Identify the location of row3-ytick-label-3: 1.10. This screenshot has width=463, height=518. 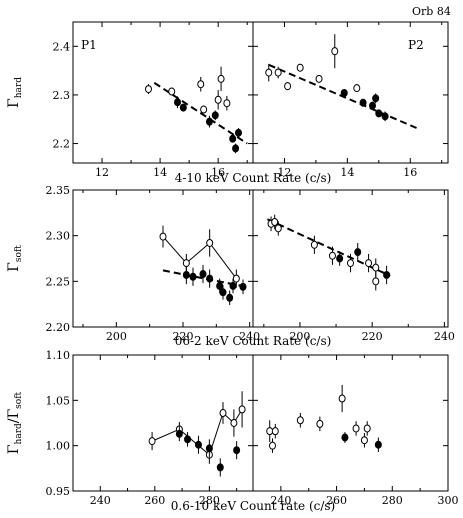
(58, 355).